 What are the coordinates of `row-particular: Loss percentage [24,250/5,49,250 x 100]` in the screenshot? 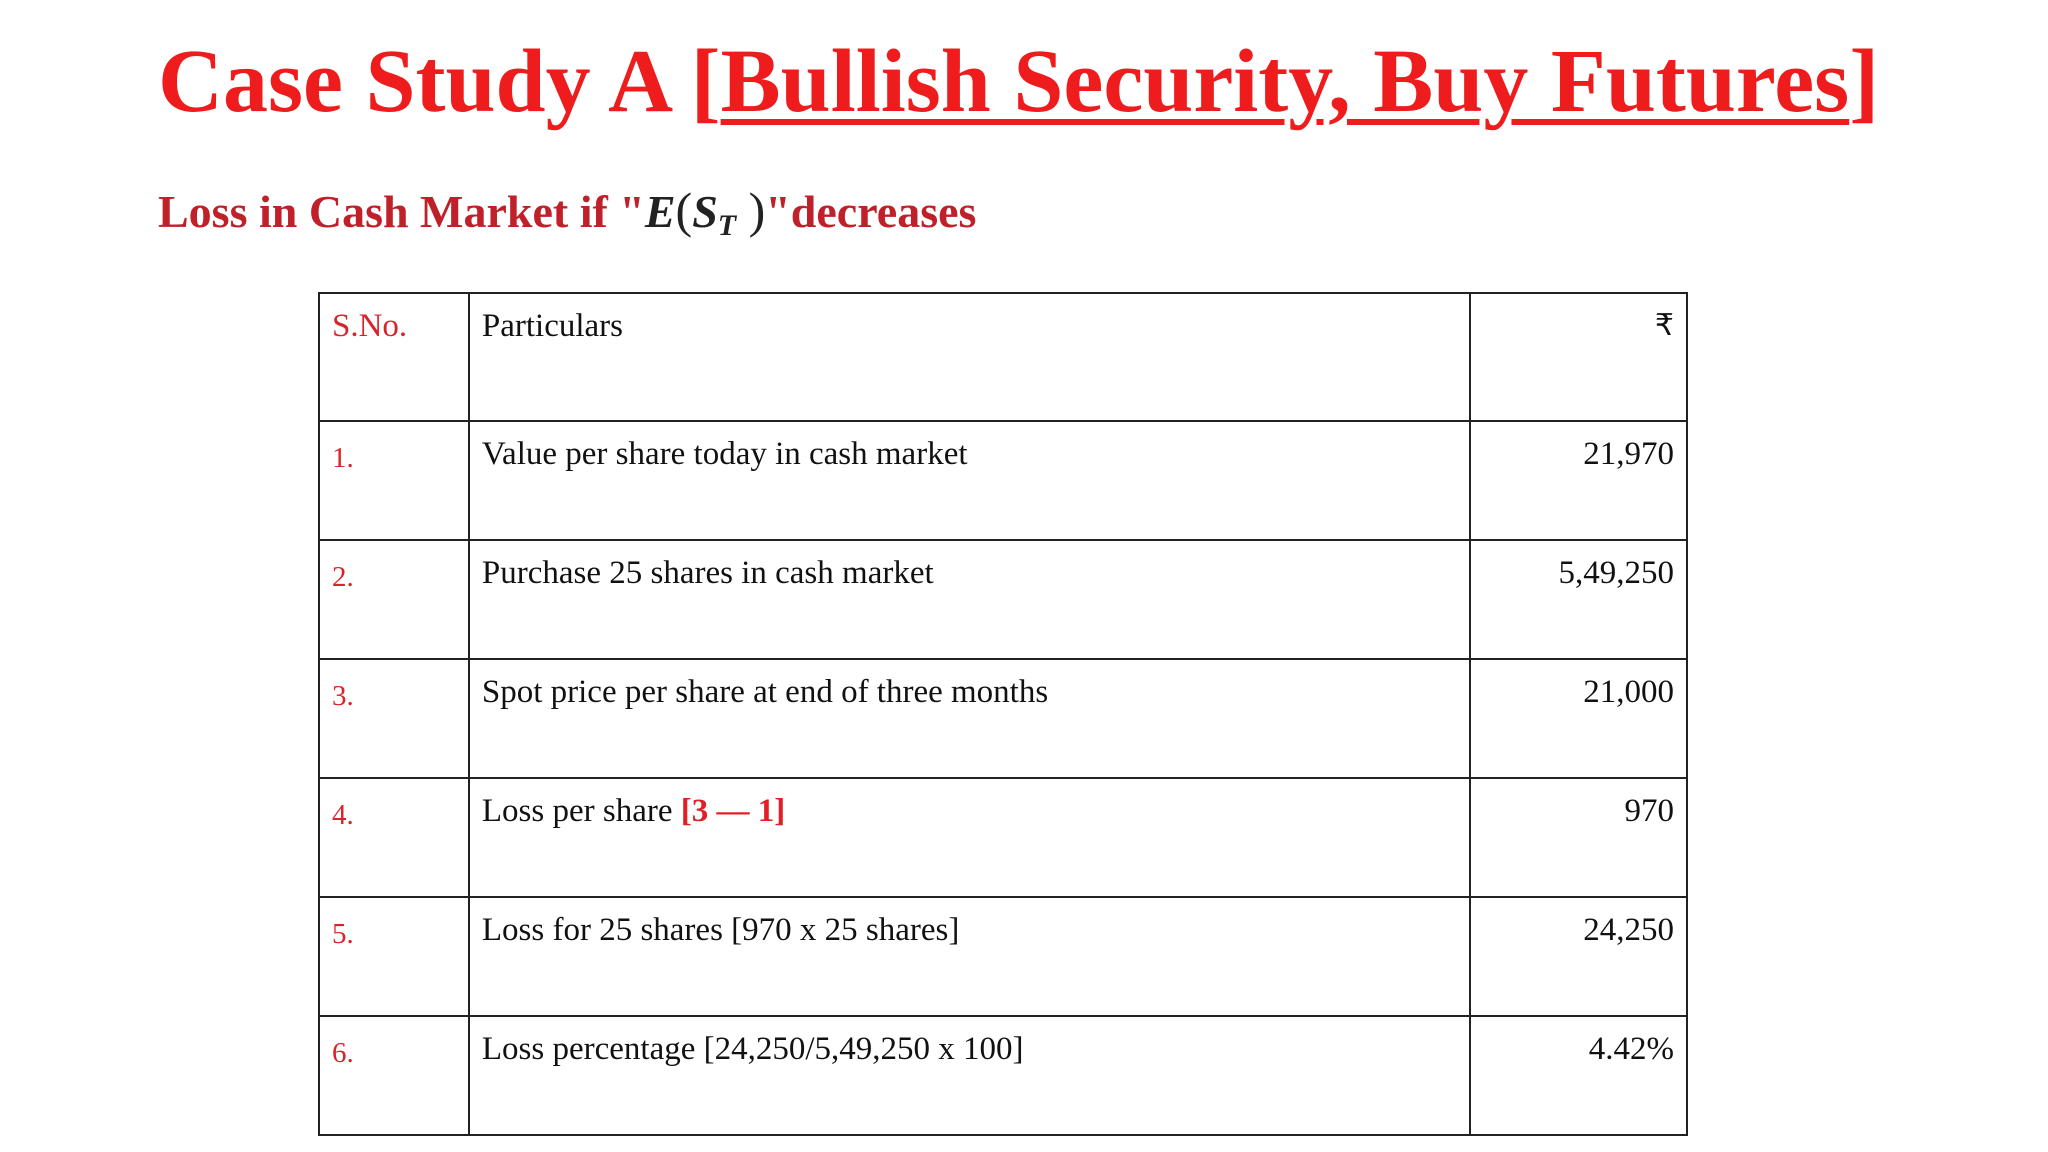 It's located at (969, 1075).